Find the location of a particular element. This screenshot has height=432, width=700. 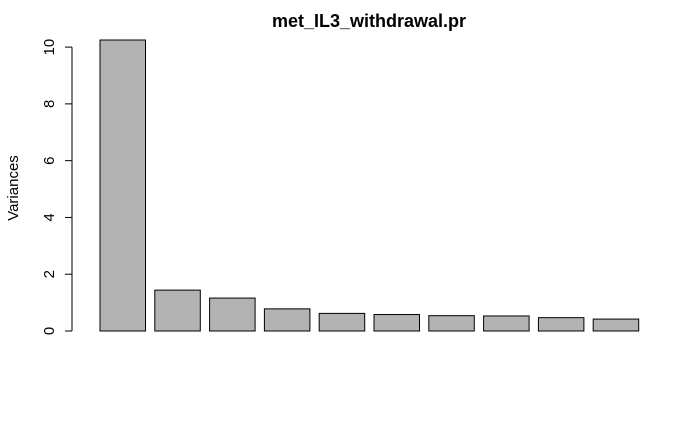

y-tick-label: 2 is located at coordinates (49, 274).